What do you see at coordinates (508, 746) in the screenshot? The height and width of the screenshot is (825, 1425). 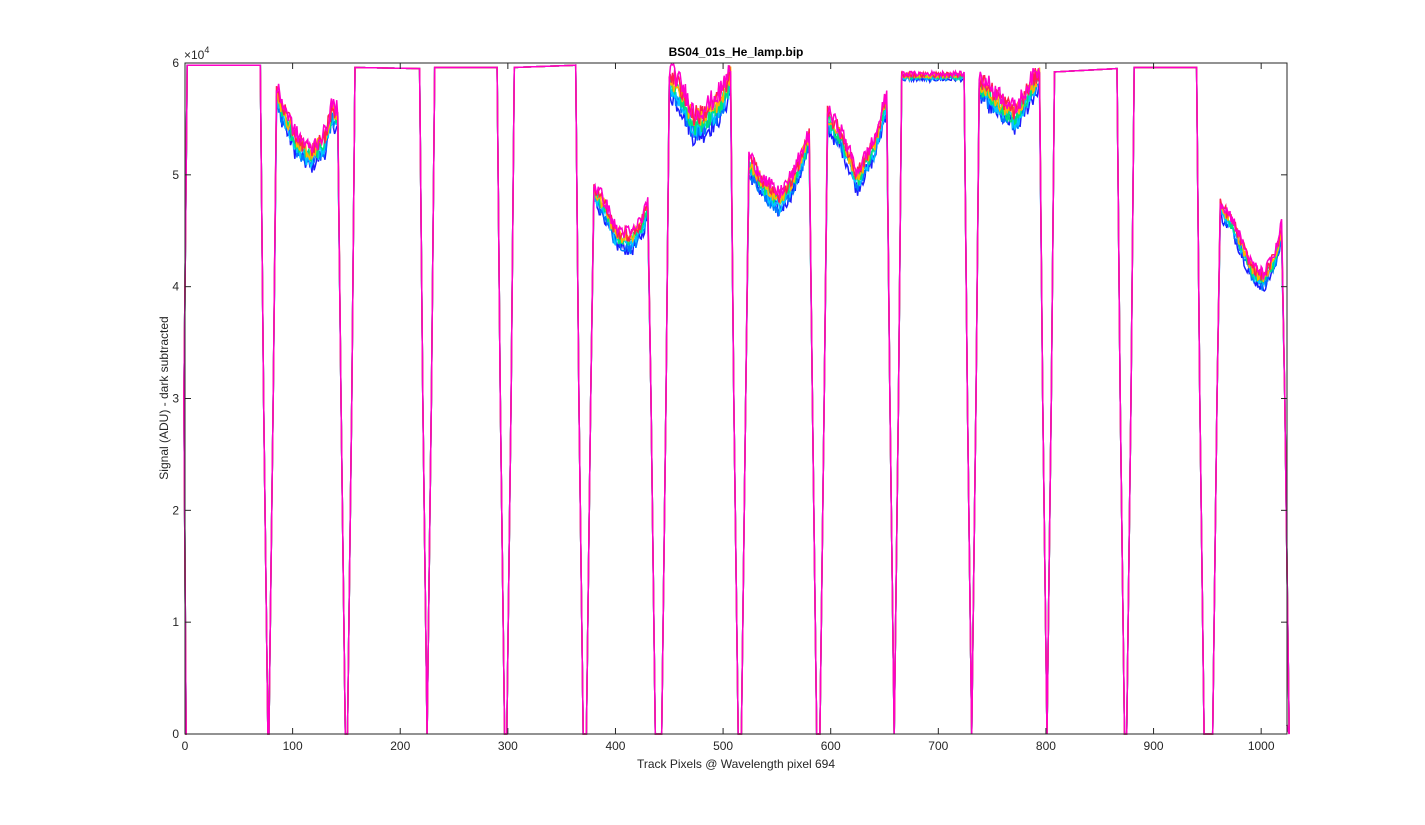 I see `x-tick-label: 300` at bounding box center [508, 746].